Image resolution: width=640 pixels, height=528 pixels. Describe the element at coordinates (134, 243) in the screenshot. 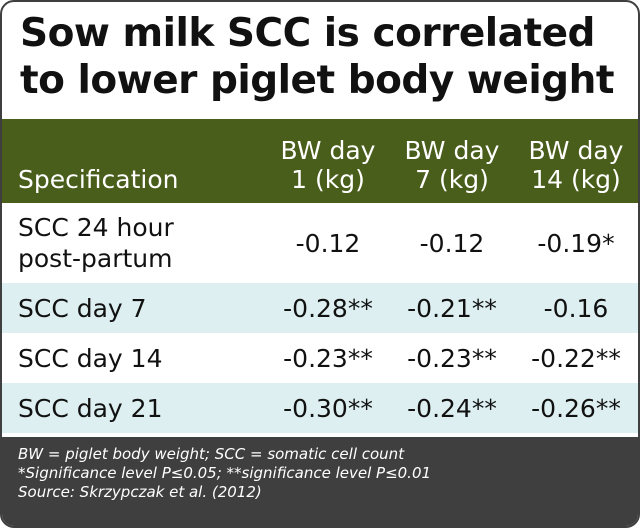

I see `row-label: SCC 24 hour post-partum` at that location.